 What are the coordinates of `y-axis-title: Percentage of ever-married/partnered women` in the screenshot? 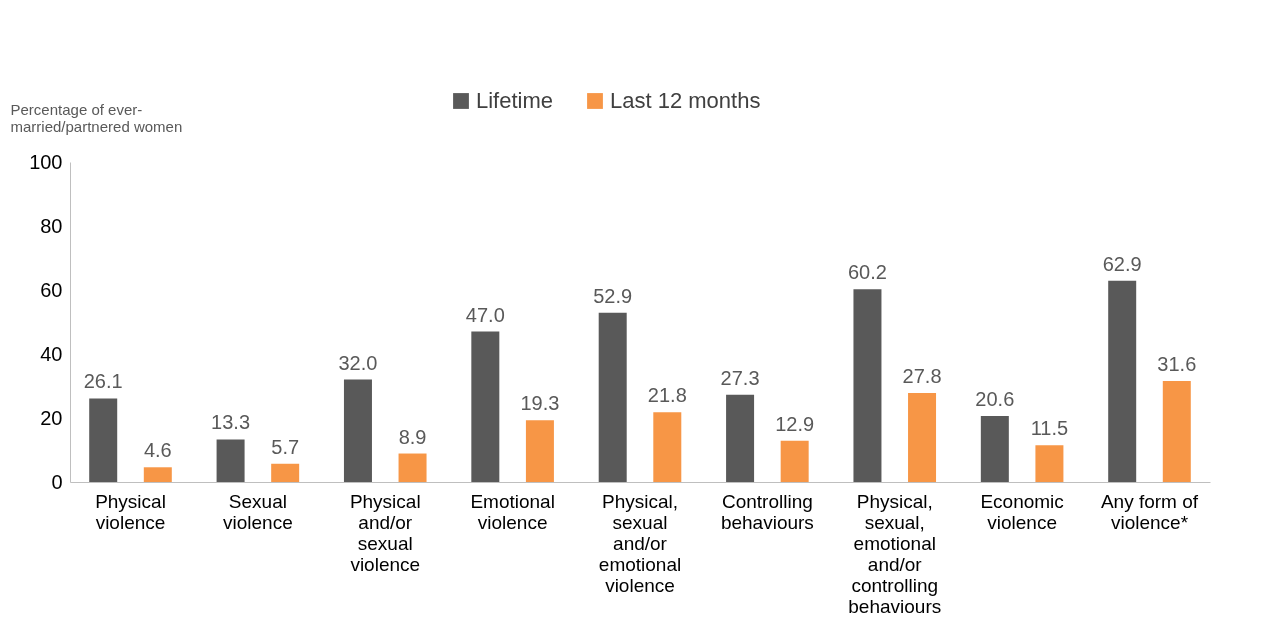 It's located at (96, 117).